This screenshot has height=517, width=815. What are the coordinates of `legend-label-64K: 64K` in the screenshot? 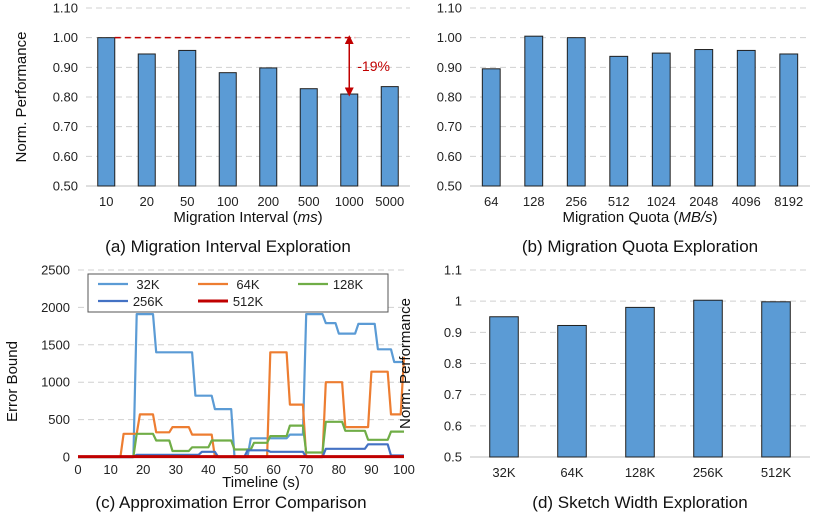 It's located at (247, 284).